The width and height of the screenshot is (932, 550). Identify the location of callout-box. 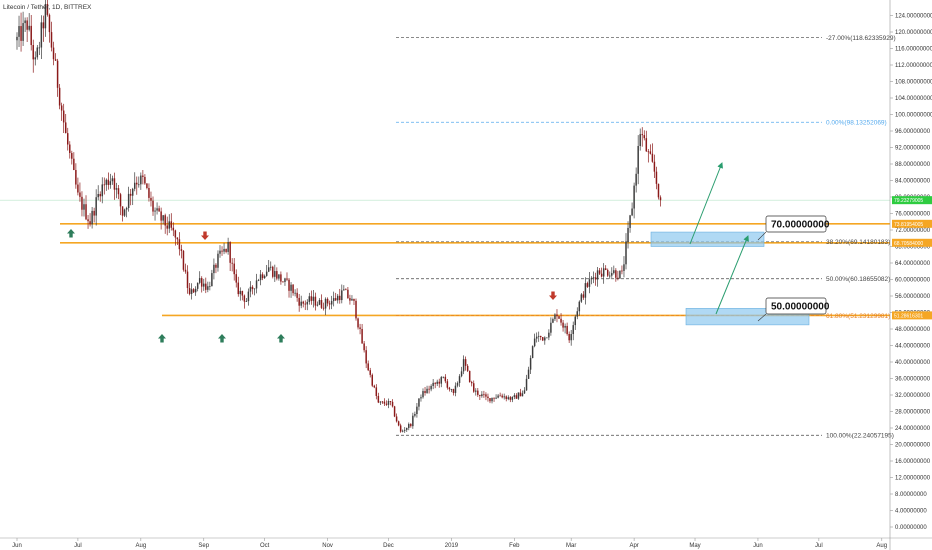
(796, 306).